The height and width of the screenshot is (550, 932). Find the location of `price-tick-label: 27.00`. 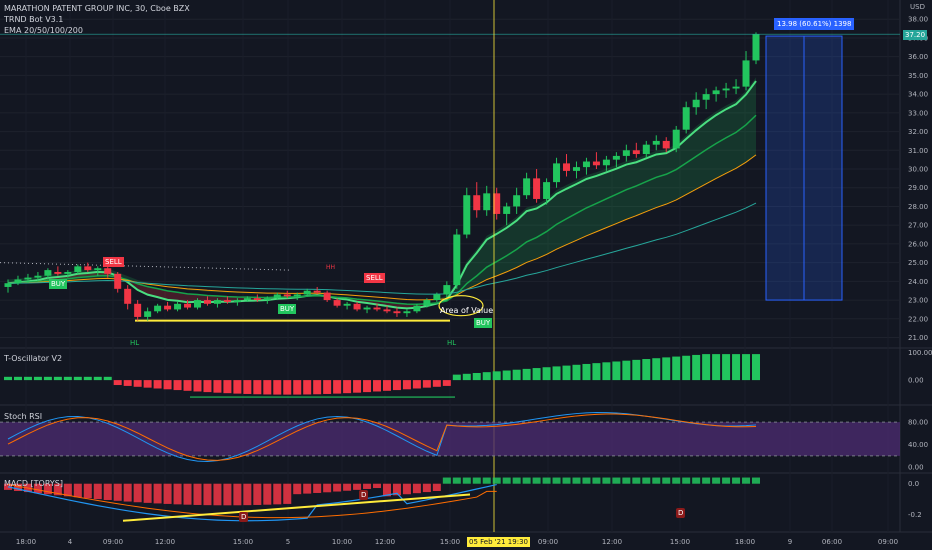

price-tick-label: 27.00 is located at coordinates (918, 226).